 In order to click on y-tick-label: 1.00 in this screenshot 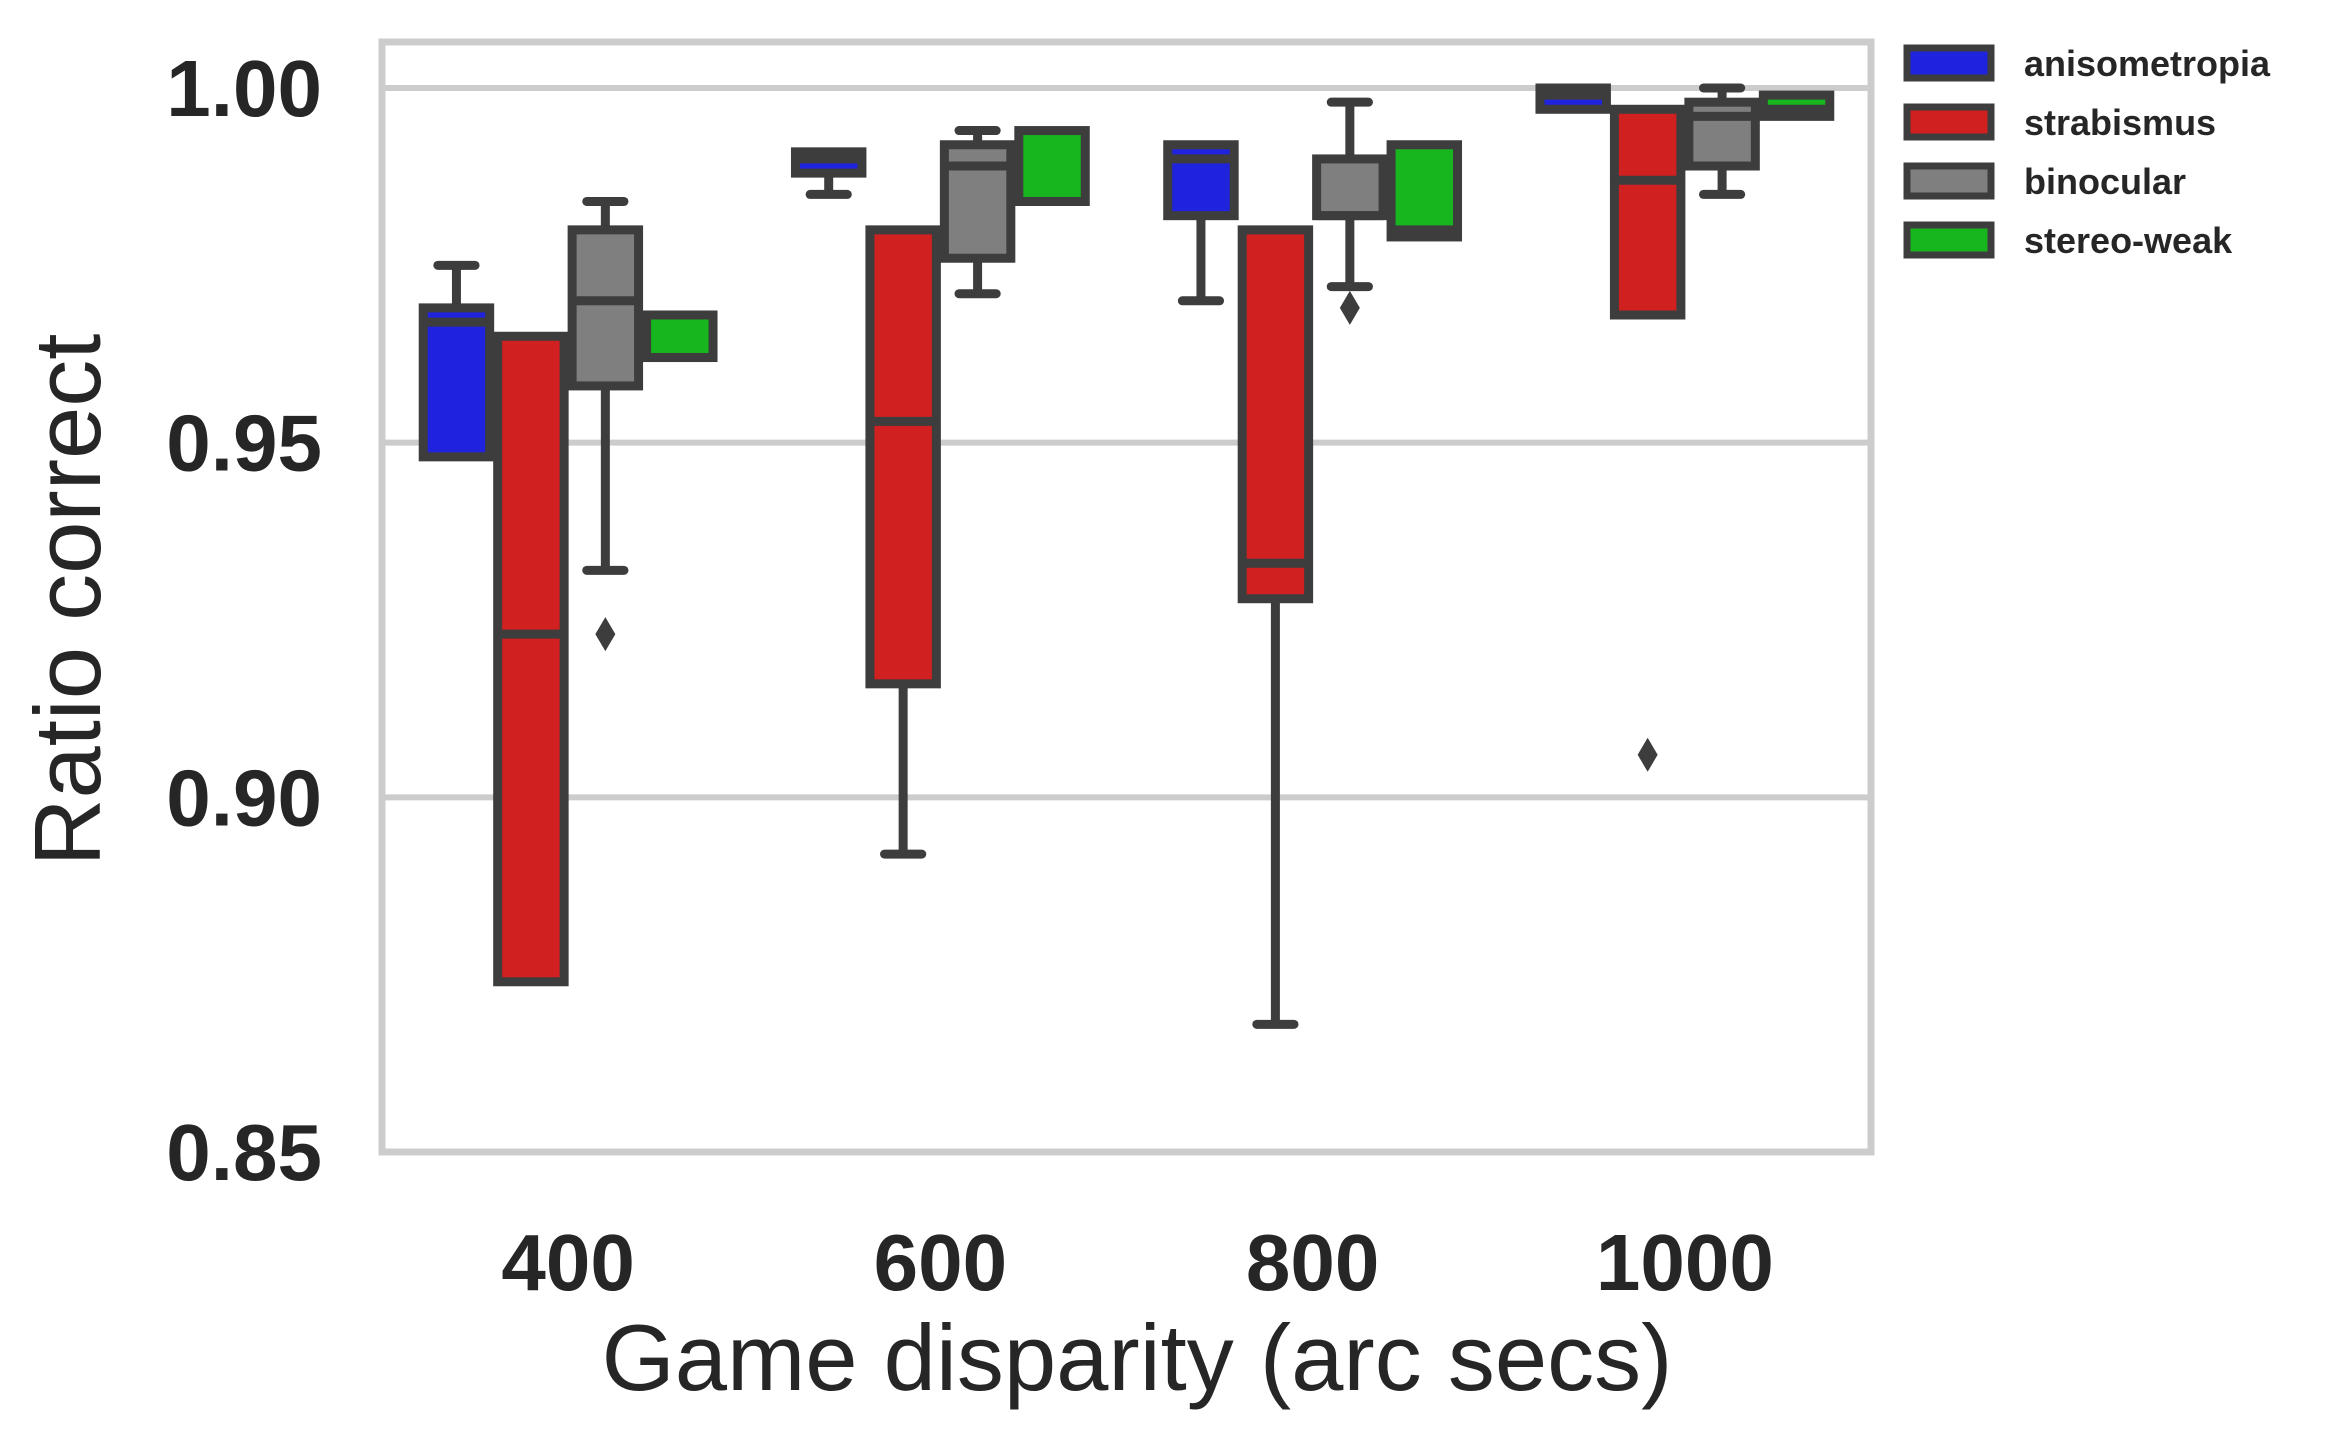, I will do `click(244, 88)`.